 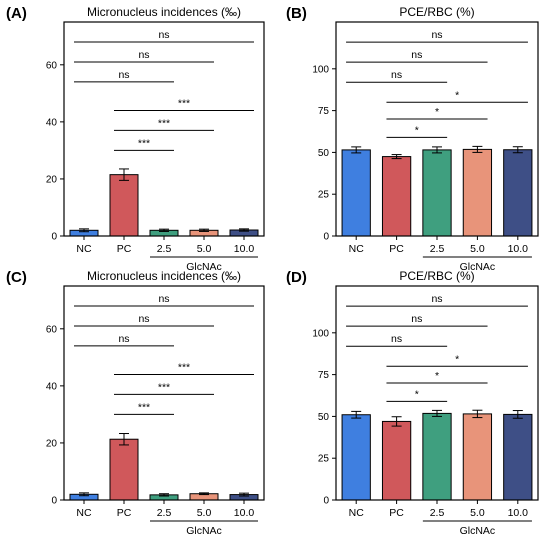 What do you see at coordinates (296, 13) in the screenshot?
I see `panel-label: (B)` at bounding box center [296, 13].